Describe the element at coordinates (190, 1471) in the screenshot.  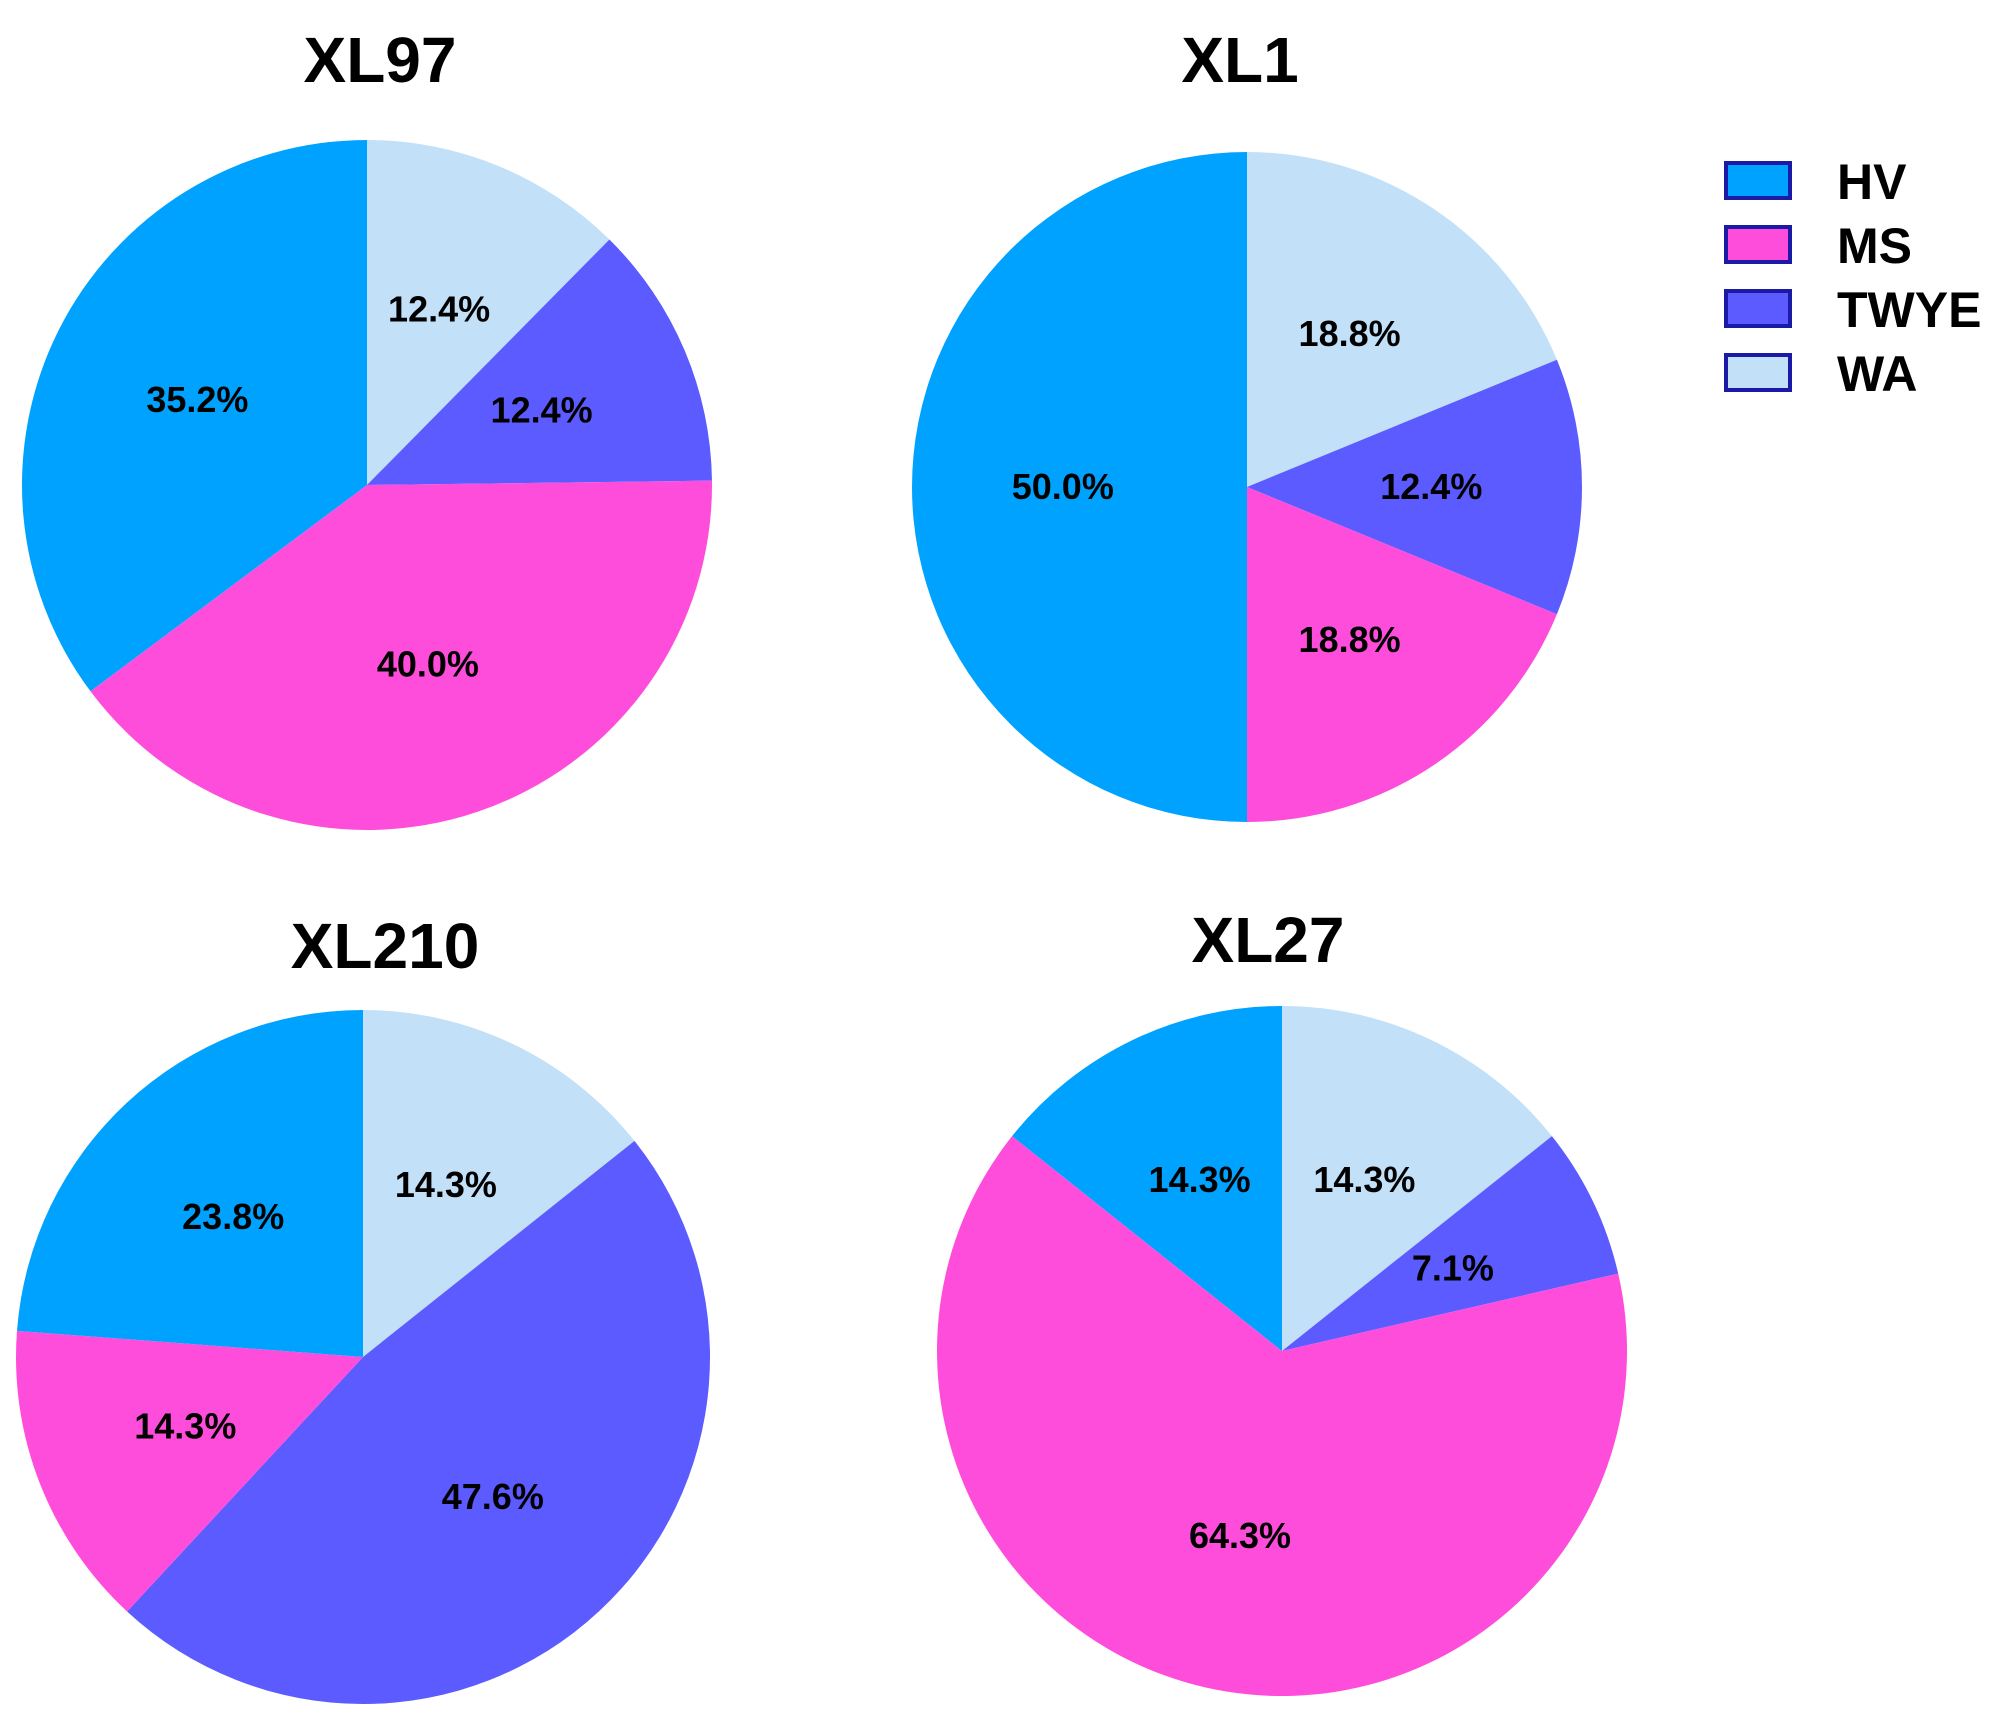
I see `pie-slice-xl210-ms` at that location.